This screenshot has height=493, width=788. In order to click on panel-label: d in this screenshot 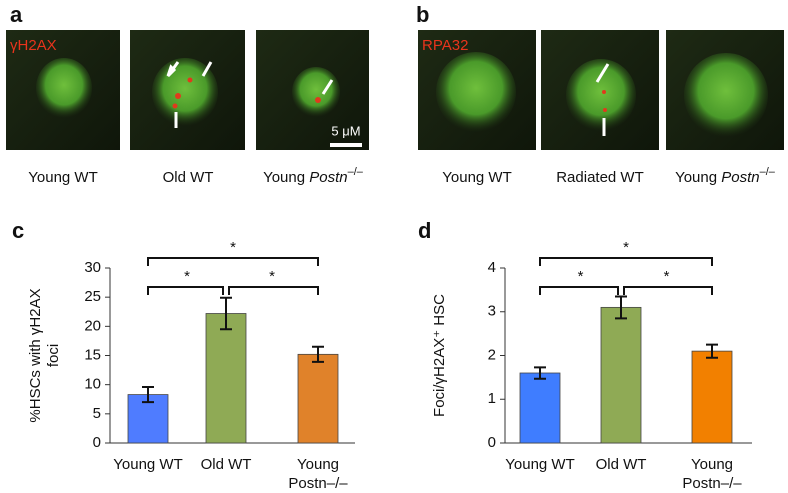, I will do `click(424, 230)`.